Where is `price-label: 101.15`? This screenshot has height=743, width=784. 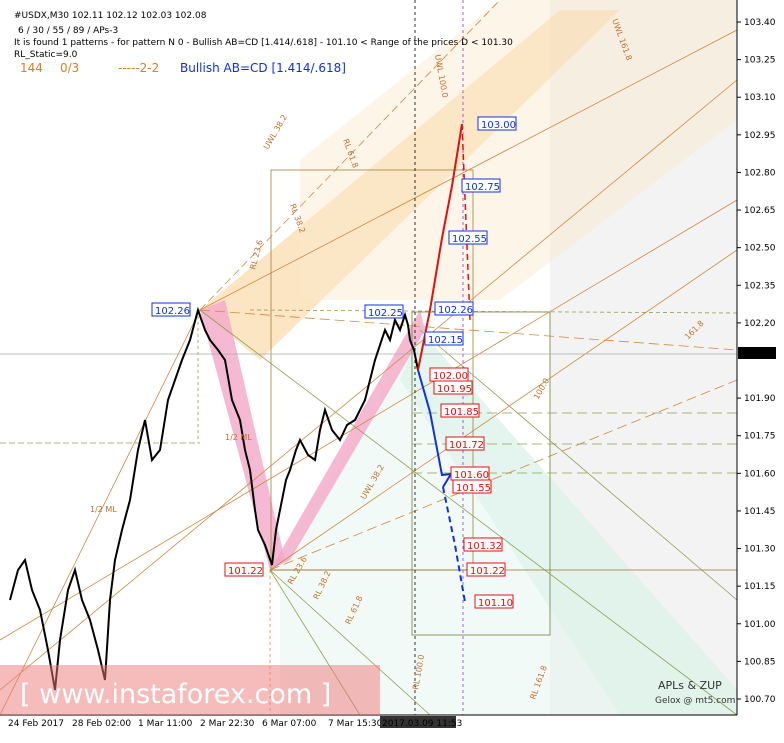 price-label: 101.15 is located at coordinates (760, 587).